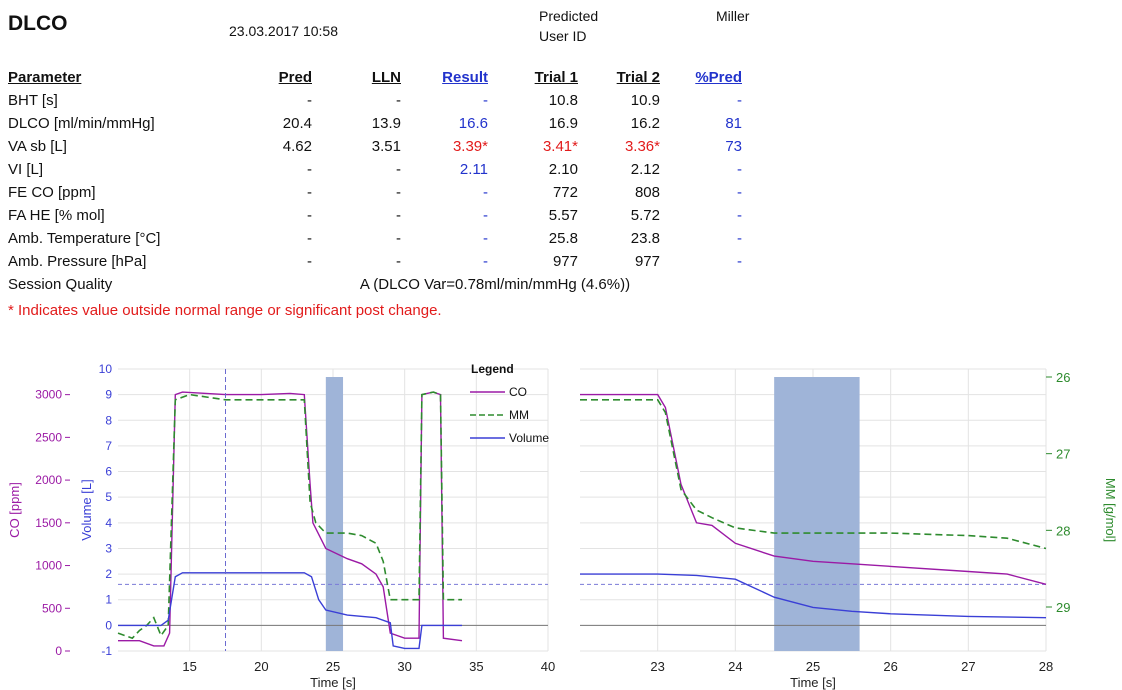 The height and width of the screenshot is (690, 1122). I want to click on co-axis-label: CO [ppm], so click(14, 510).